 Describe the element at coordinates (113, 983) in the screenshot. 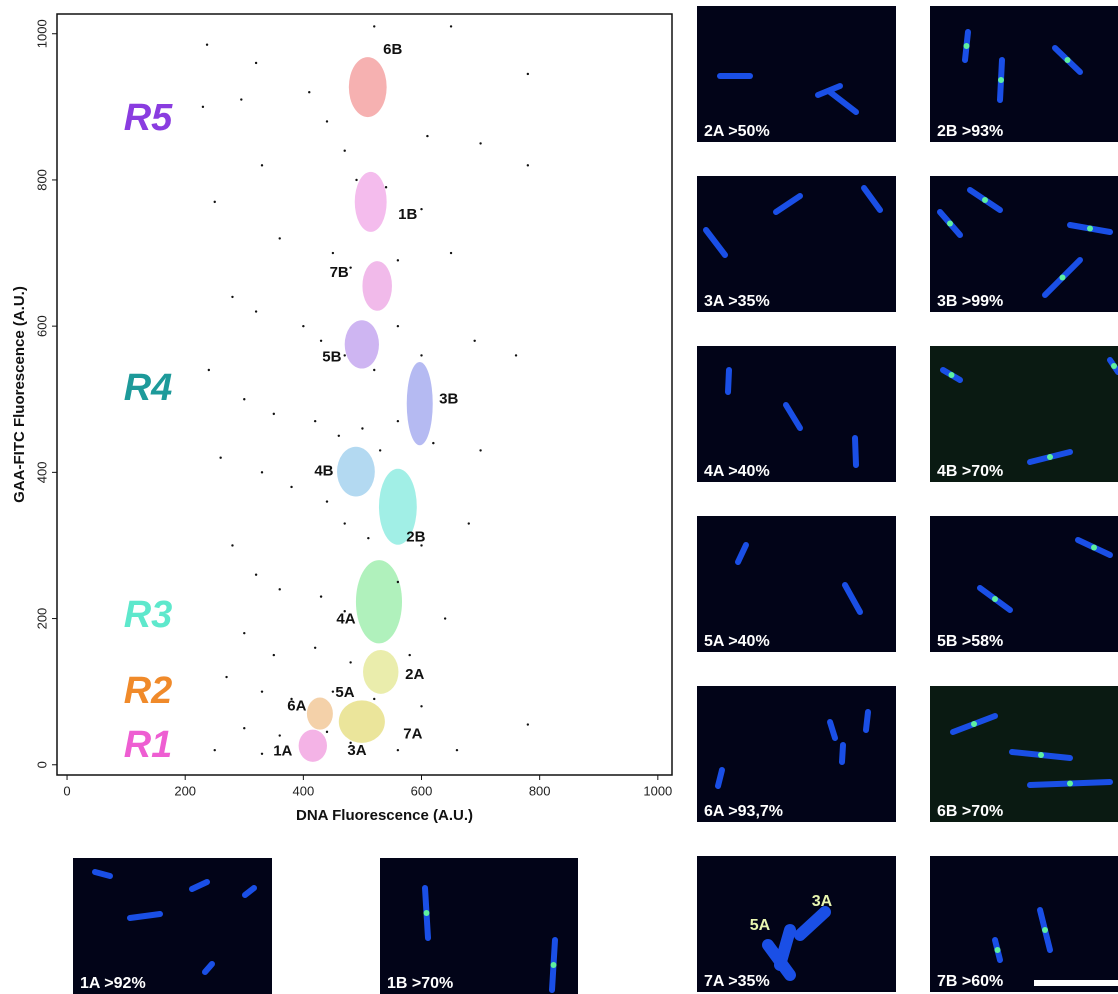

I see `panel-caption: 1A >92%` at that location.